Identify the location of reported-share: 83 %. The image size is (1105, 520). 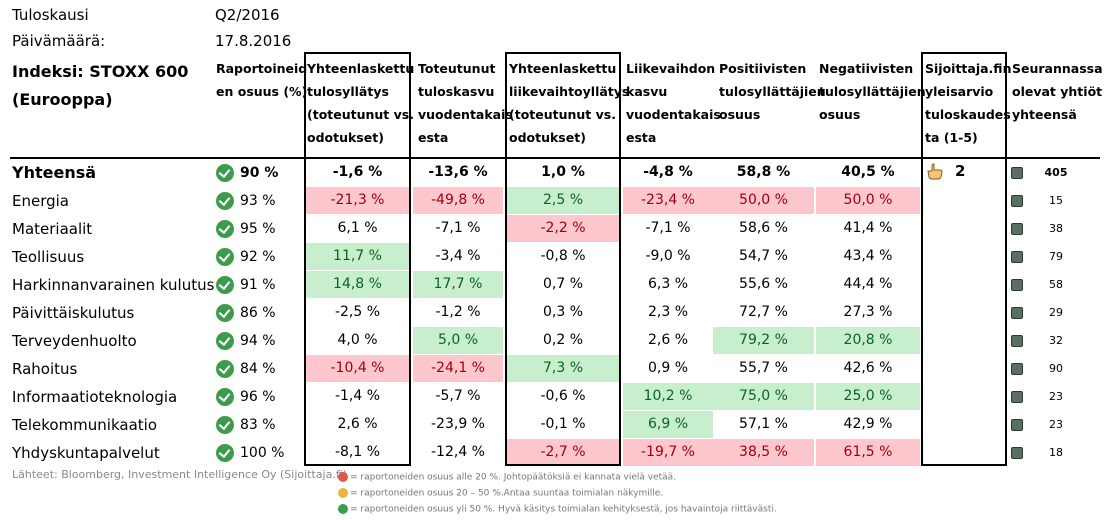
(254, 425).